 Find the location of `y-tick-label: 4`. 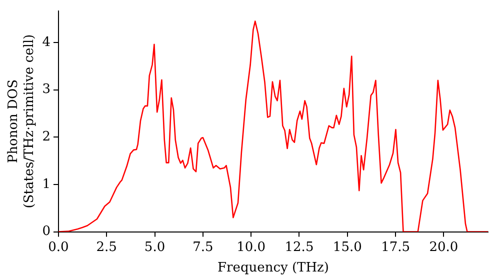

y-tick-label: 4 is located at coordinates (46, 42).